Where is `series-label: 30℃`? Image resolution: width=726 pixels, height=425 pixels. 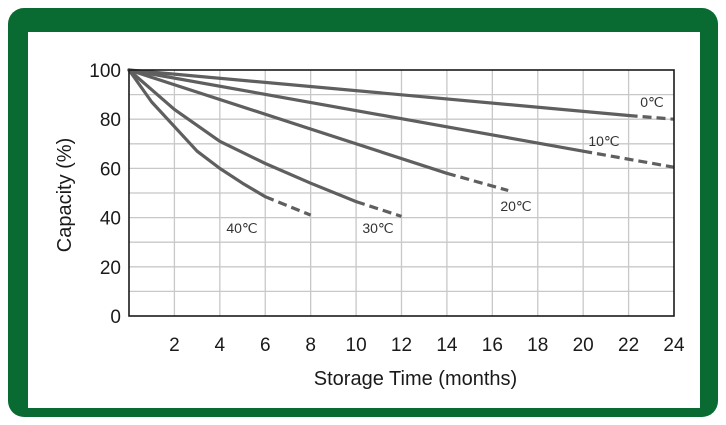
series-label: 30℃ is located at coordinates (377, 228).